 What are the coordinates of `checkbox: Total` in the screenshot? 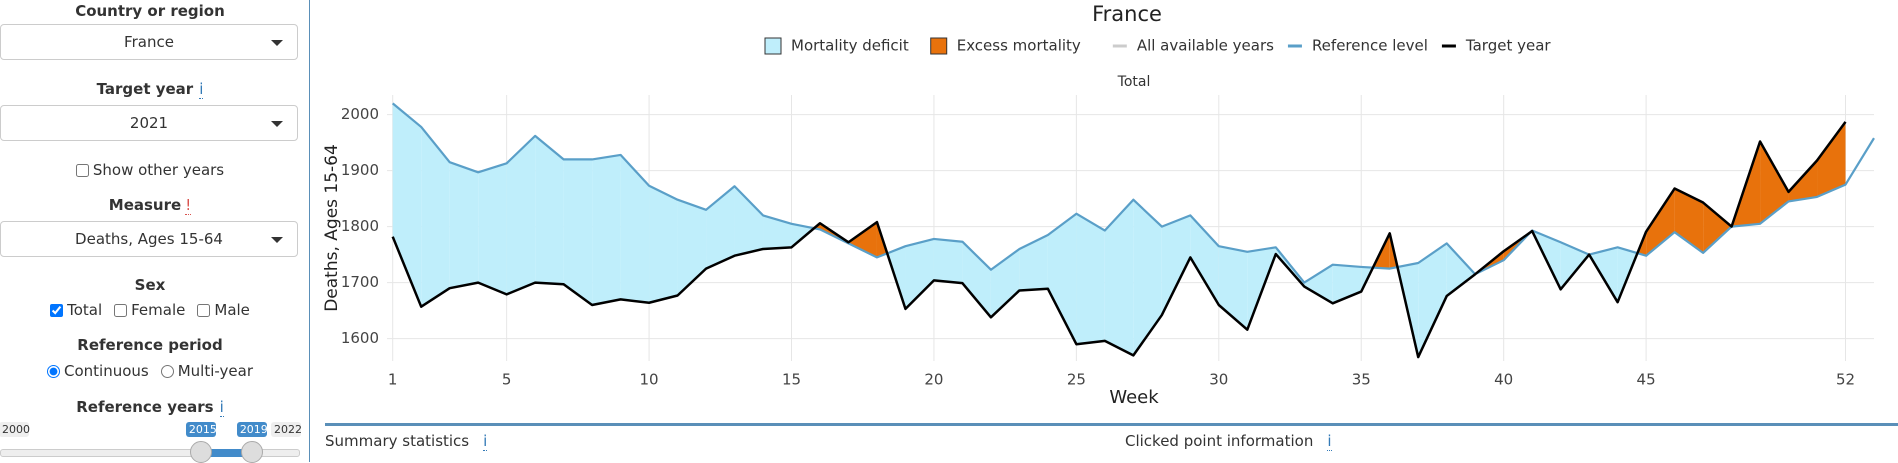 It's located at (76, 310).